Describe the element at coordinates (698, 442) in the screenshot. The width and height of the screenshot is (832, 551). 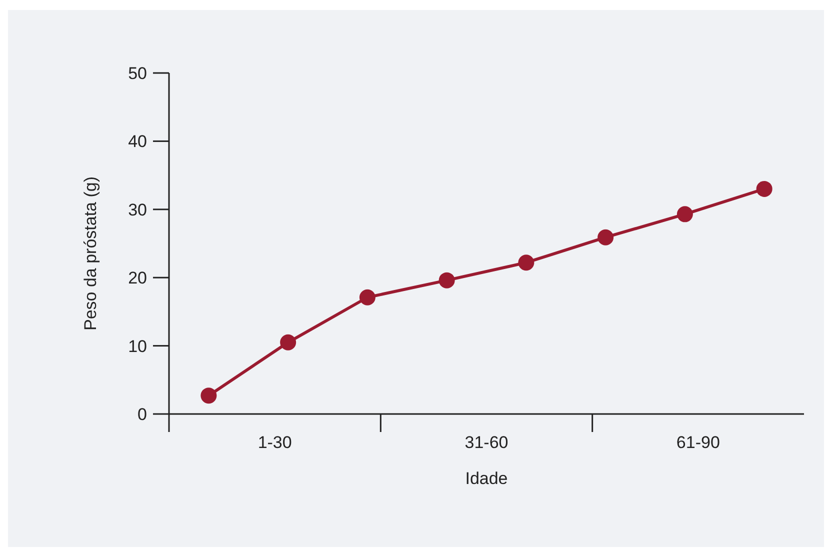
I see `text: 61-90` at that location.